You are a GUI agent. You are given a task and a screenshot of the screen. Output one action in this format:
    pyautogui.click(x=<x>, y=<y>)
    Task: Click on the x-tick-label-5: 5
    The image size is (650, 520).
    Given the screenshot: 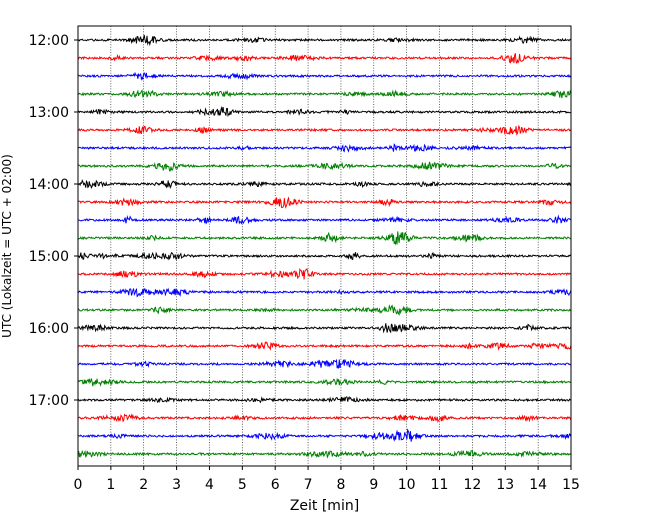 What is the action you would take?
    pyautogui.click(x=242, y=485)
    